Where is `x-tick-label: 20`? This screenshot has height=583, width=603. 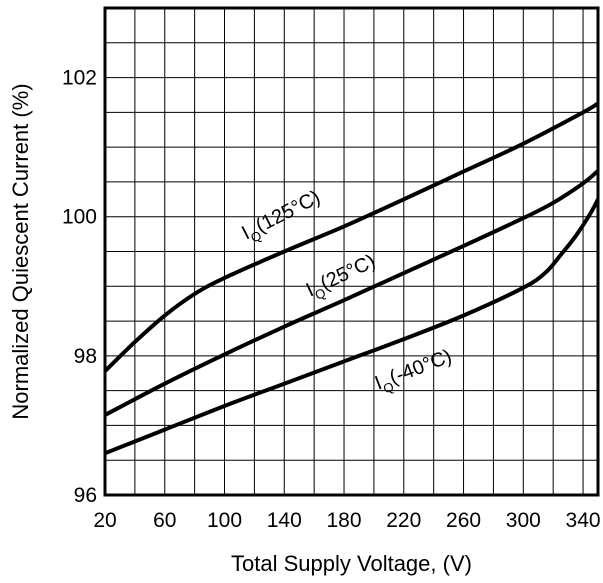 x-tick-label: 20 is located at coordinates (104, 520).